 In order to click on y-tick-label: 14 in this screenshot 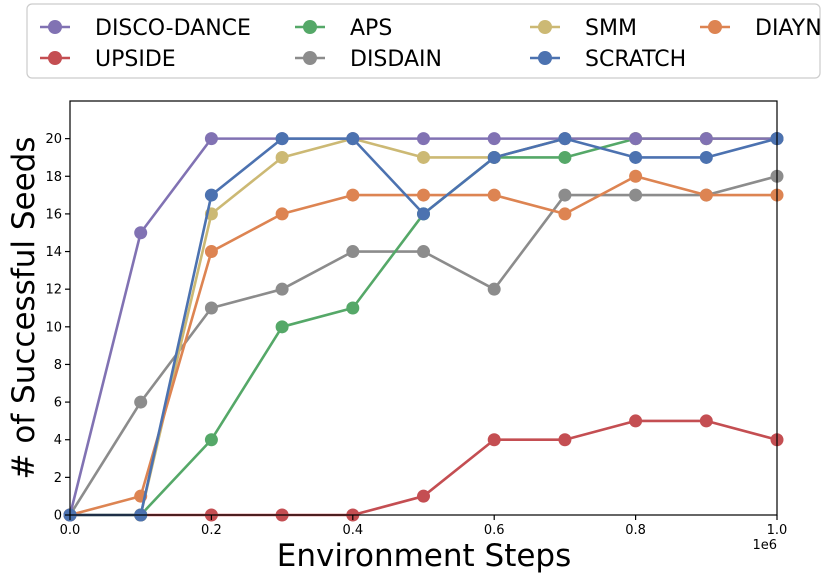, I will do `click(53, 252)`.